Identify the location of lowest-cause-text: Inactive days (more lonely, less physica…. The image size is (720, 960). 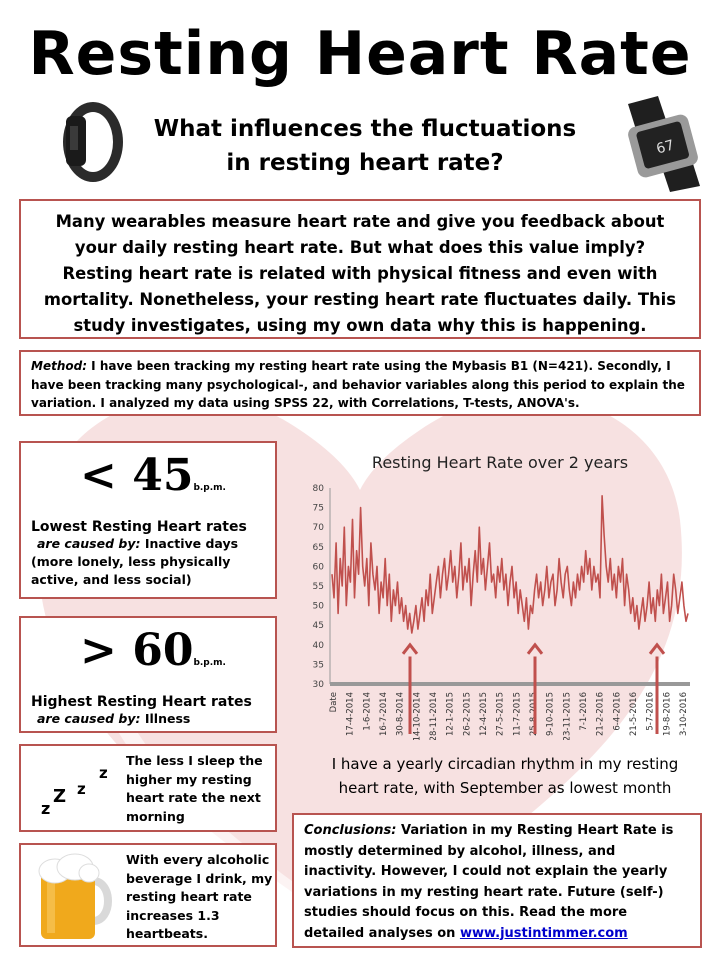
(135, 561).